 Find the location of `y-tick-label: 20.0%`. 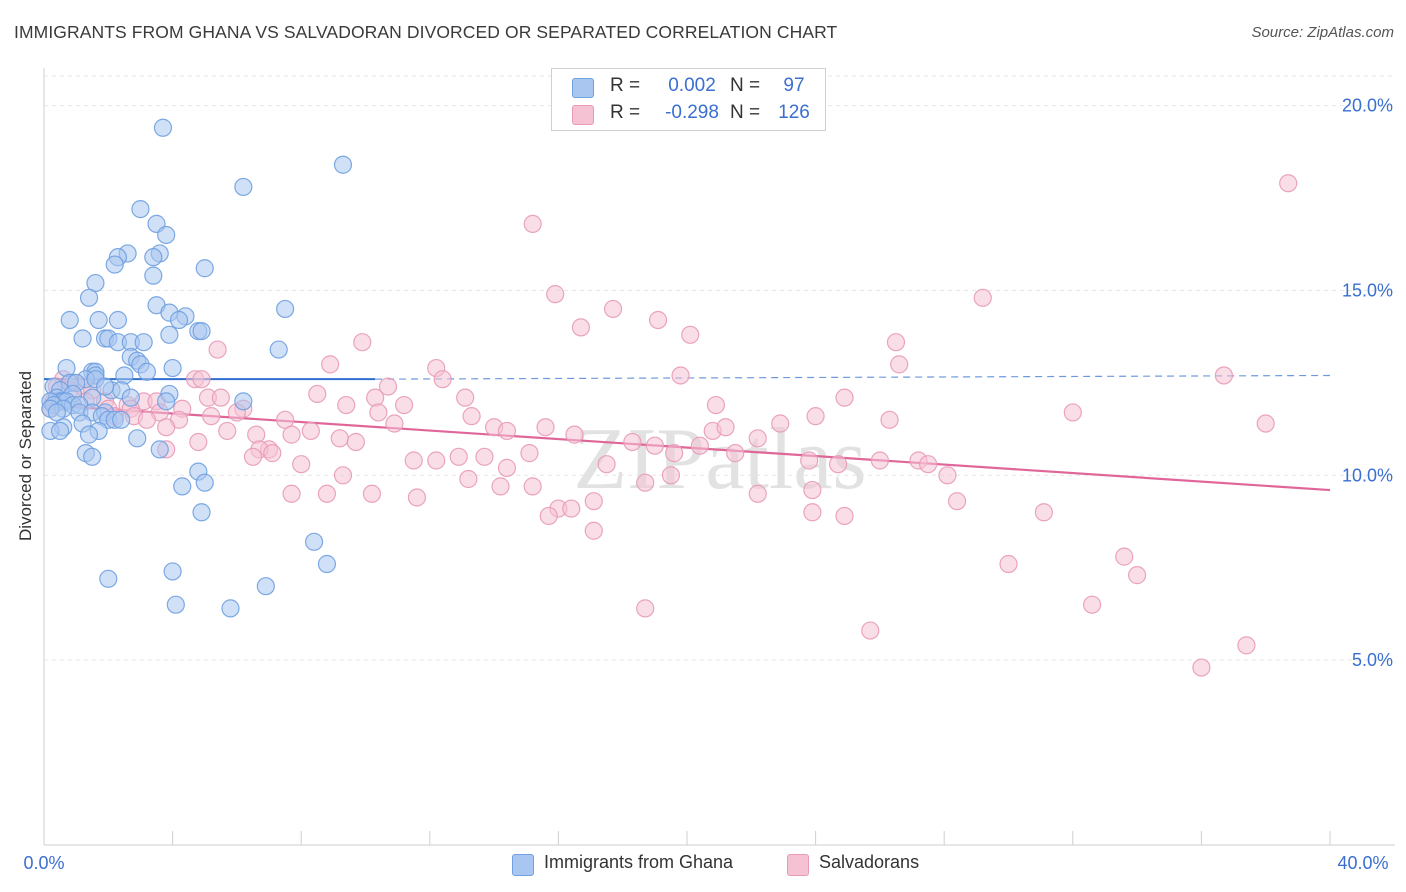

y-tick-label: 20.0% is located at coordinates (1367, 106).